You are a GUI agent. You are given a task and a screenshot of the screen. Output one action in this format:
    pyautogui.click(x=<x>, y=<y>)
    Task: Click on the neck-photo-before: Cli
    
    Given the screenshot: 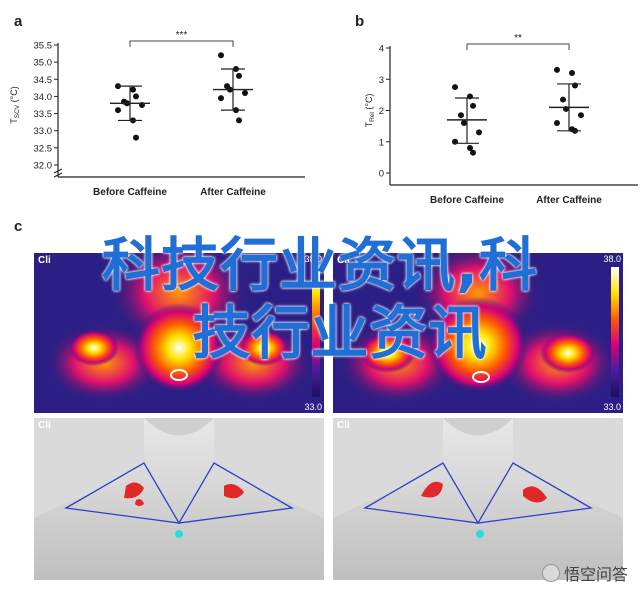 What is the action you would take?
    pyautogui.click(x=179, y=499)
    